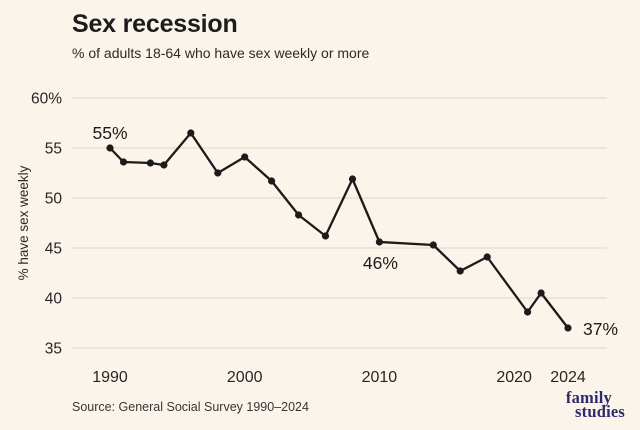  Describe the element at coordinates (53, 349) in the screenshot. I see `y-tick-label: 35` at that location.